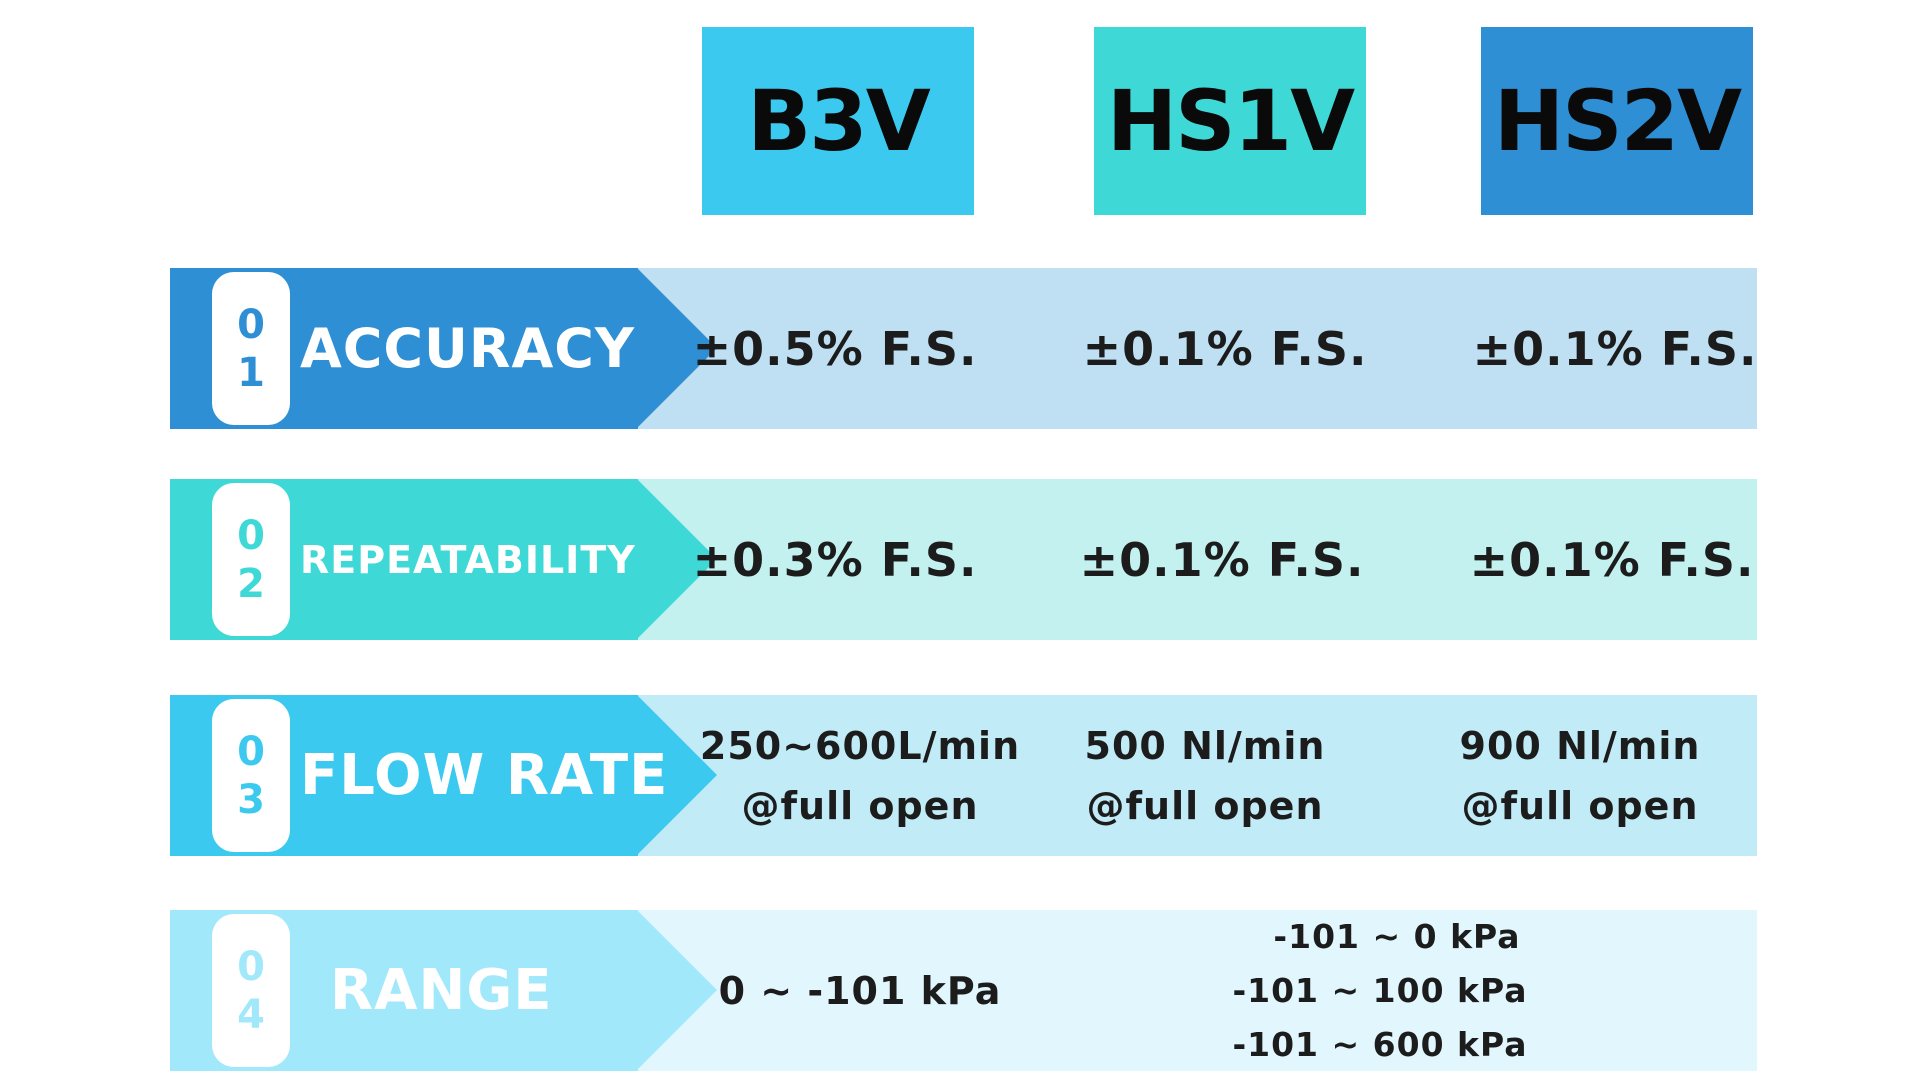 This screenshot has height=1080, width=1920. Describe the element at coordinates (441, 990) in the screenshot. I see `row-label: RANGE` at that location.